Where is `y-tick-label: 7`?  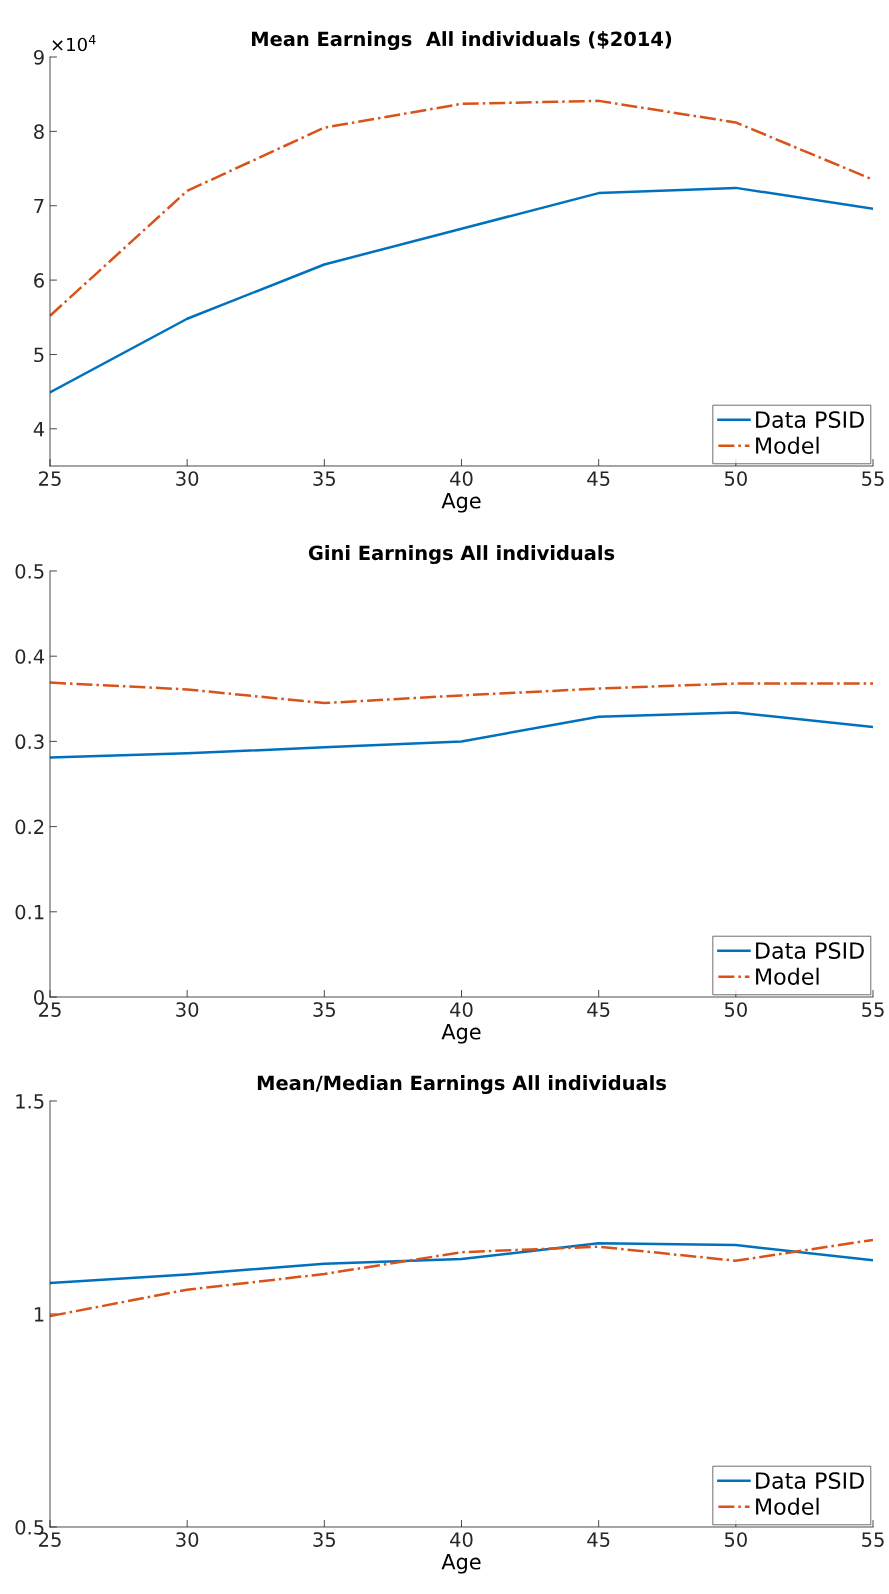 y-tick-label: 7 is located at coordinates (39, 206).